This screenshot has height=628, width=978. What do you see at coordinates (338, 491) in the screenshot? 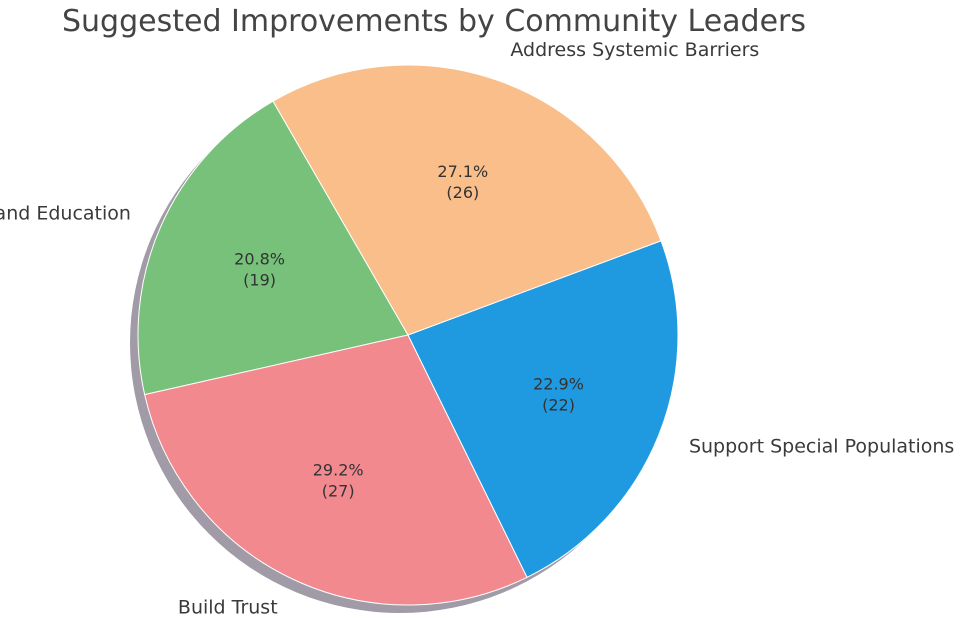
I see `count-label-build-trust: (27)` at bounding box center [338, 491].